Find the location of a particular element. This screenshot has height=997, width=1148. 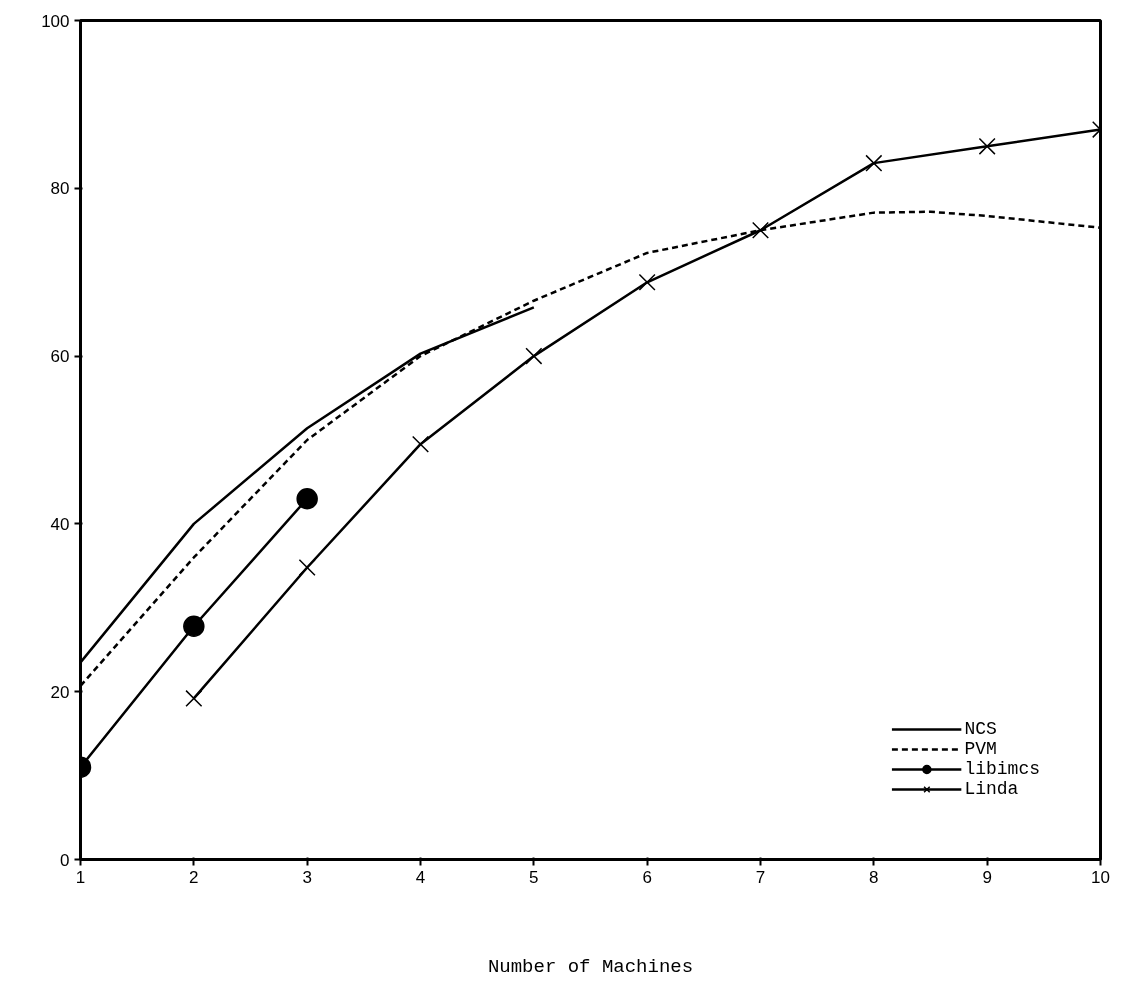

x-tick-label: 1 is located at coordinates (80, 877).